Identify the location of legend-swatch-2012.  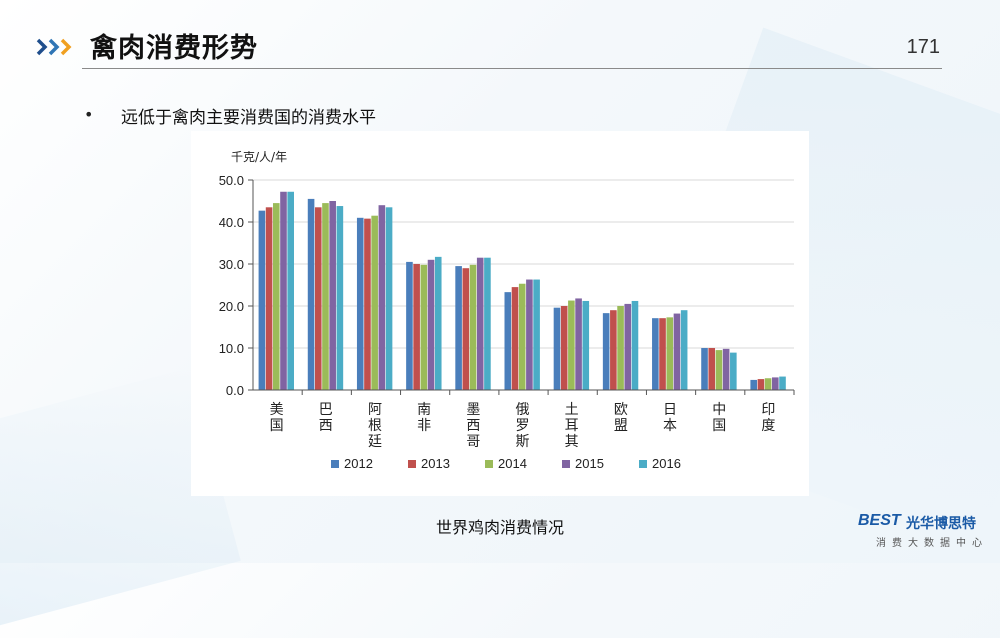
(335, 464).